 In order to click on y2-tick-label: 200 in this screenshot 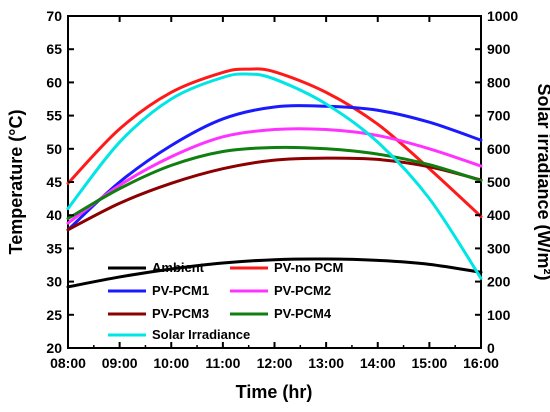, I will do `click(499, 282)`.